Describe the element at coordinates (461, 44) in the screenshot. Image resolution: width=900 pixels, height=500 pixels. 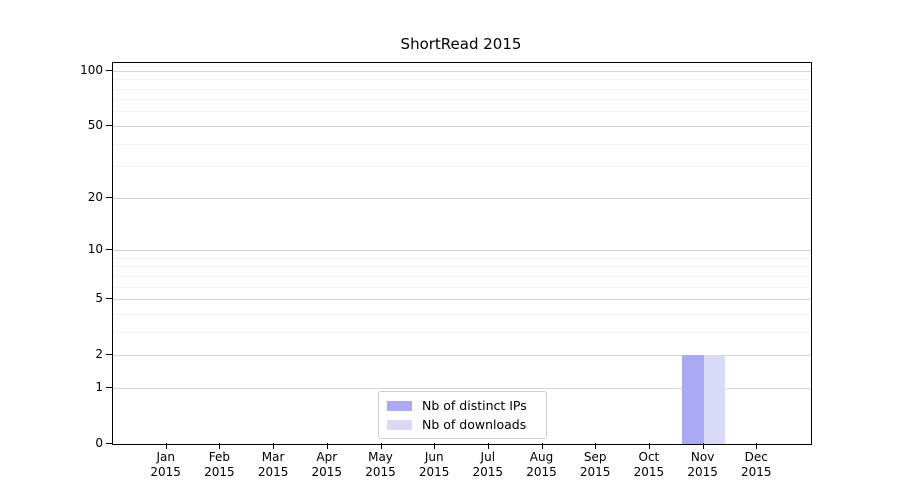
I see `chart-title: ShortRead 2015` at that location.